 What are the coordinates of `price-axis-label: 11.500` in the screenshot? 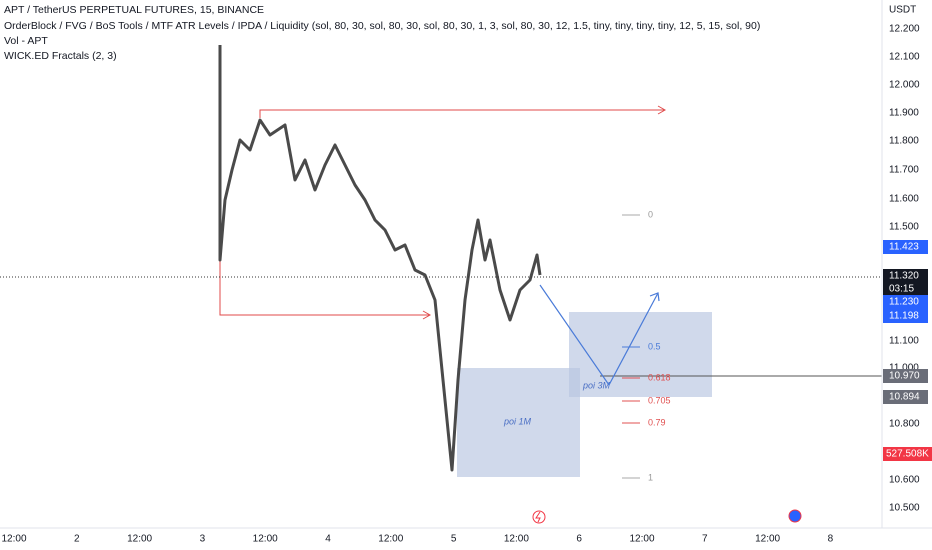 It's located at (904, 227).